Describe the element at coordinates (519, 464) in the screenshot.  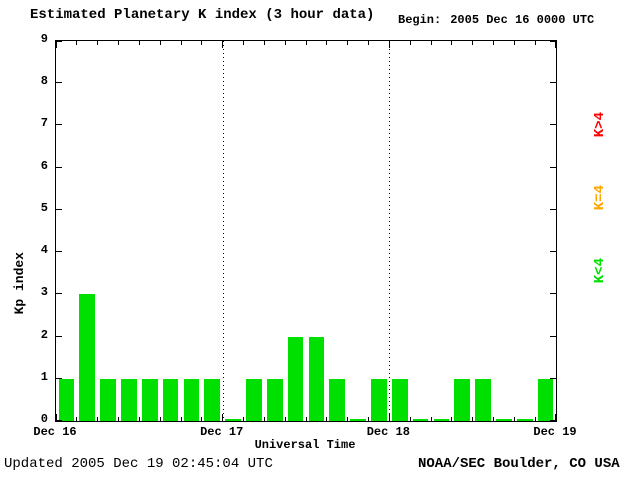
I see `source-text: NOAA/SEC Boulder, CO USA` at that location.